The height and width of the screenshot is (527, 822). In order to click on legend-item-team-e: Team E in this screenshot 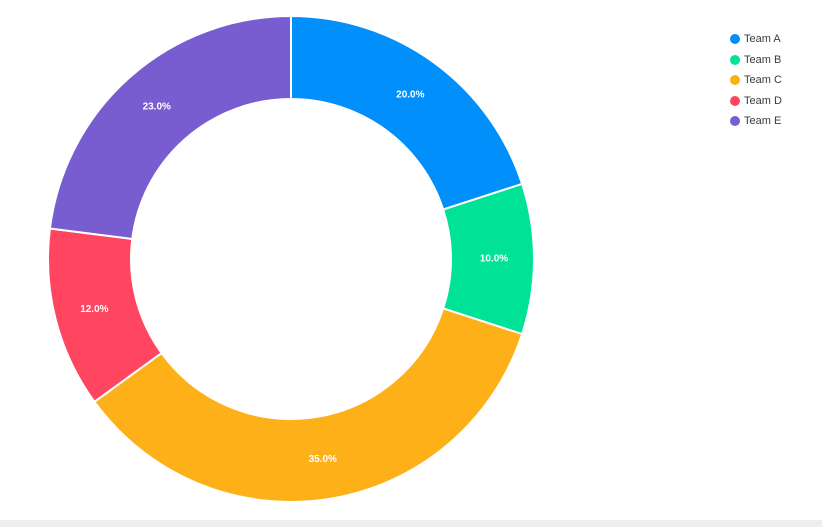, I will do `click(756, 121)`.